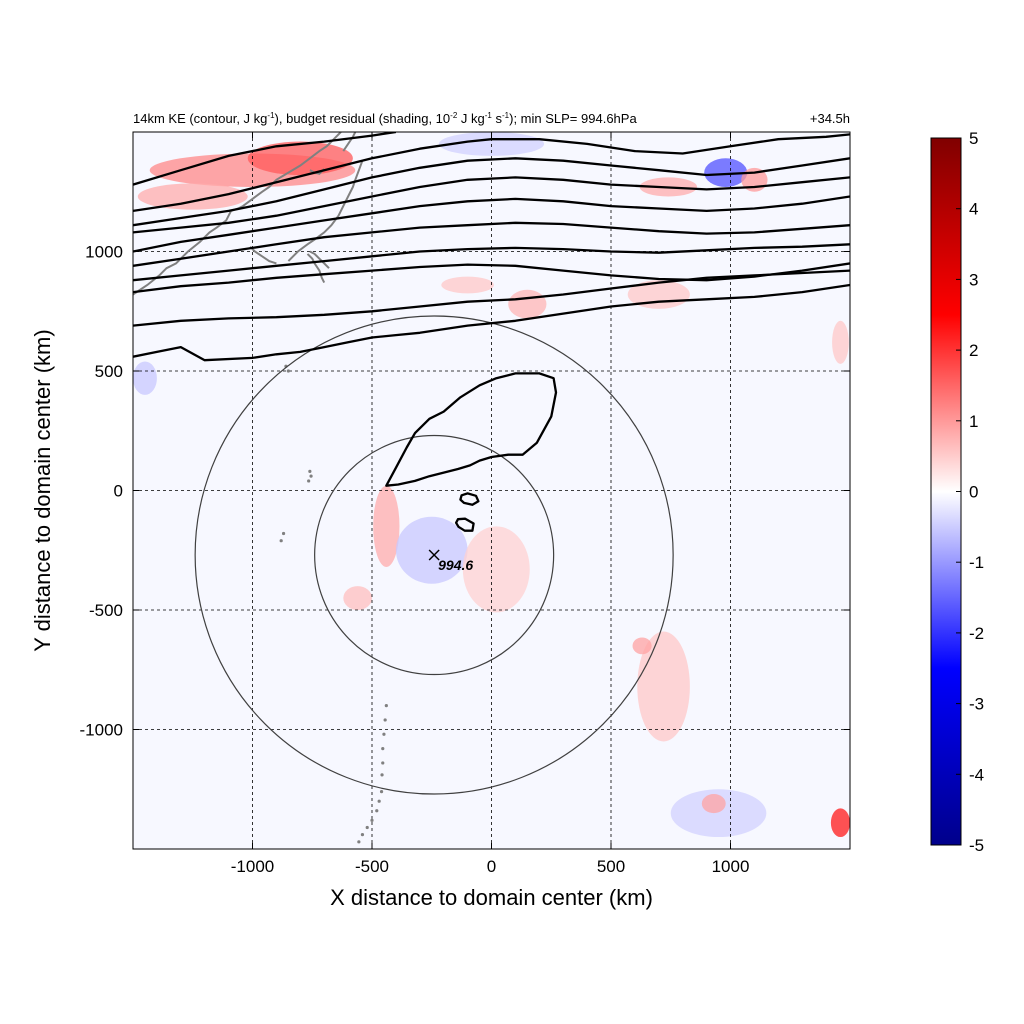  Describe the element at coordinates (973, 209) in the screenshot. I see `colorbar-tick-label: 4` at that location.